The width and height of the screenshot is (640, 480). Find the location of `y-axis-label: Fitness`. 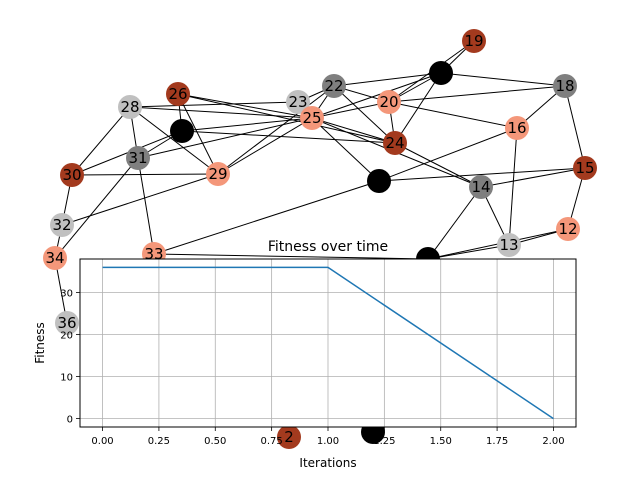

y-axis-label: Fitness is located at coordinates (40, 343).